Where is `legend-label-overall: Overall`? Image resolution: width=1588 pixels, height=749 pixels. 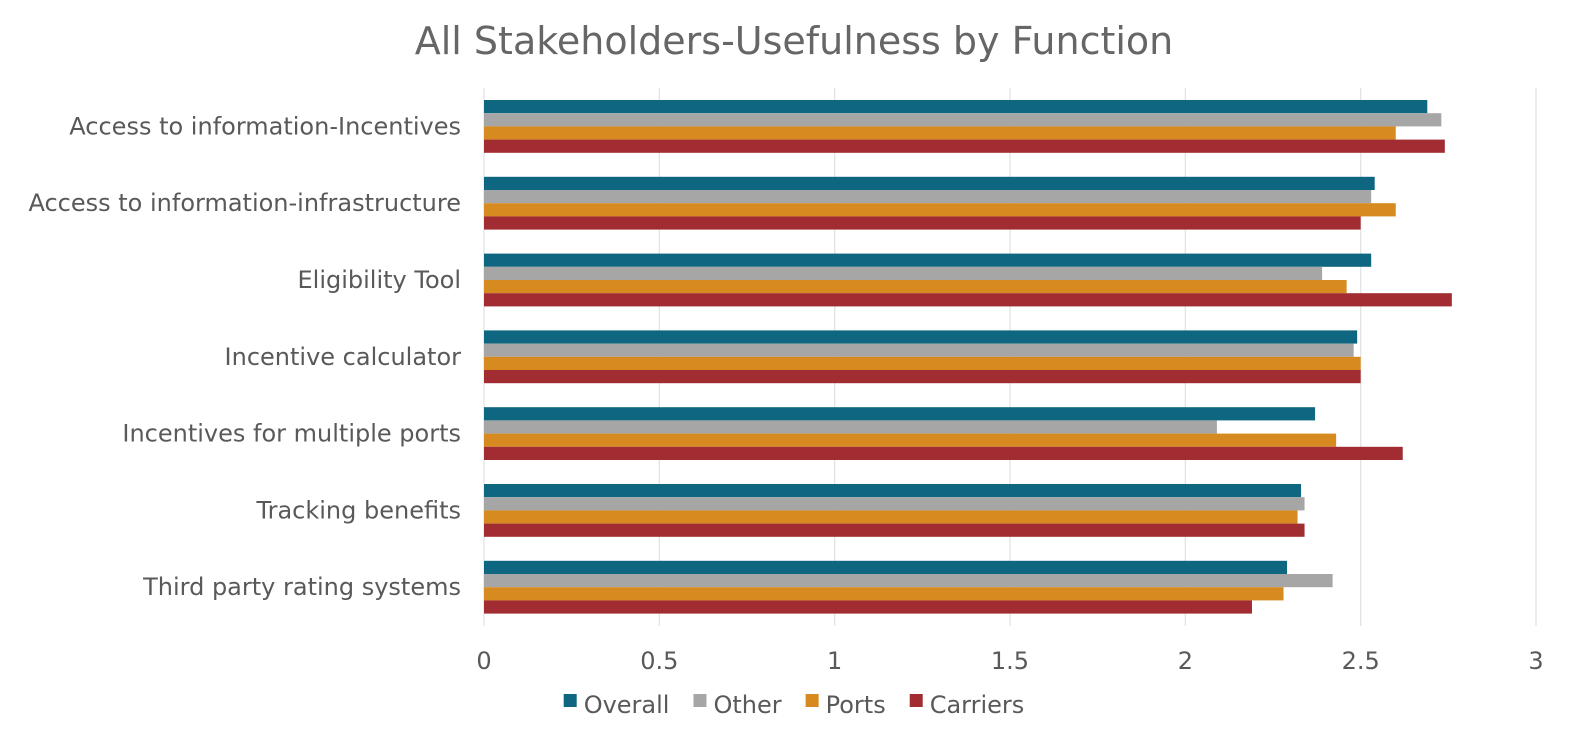
legend-label-overall: Overall is located at coordinates (627, 705).